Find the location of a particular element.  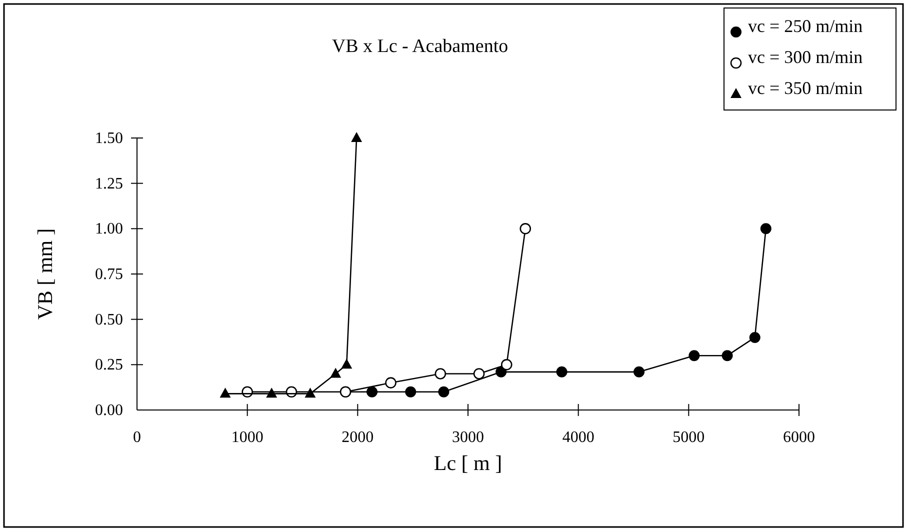

y-tick-label: 0.25 is located at coordinates (109, 365).